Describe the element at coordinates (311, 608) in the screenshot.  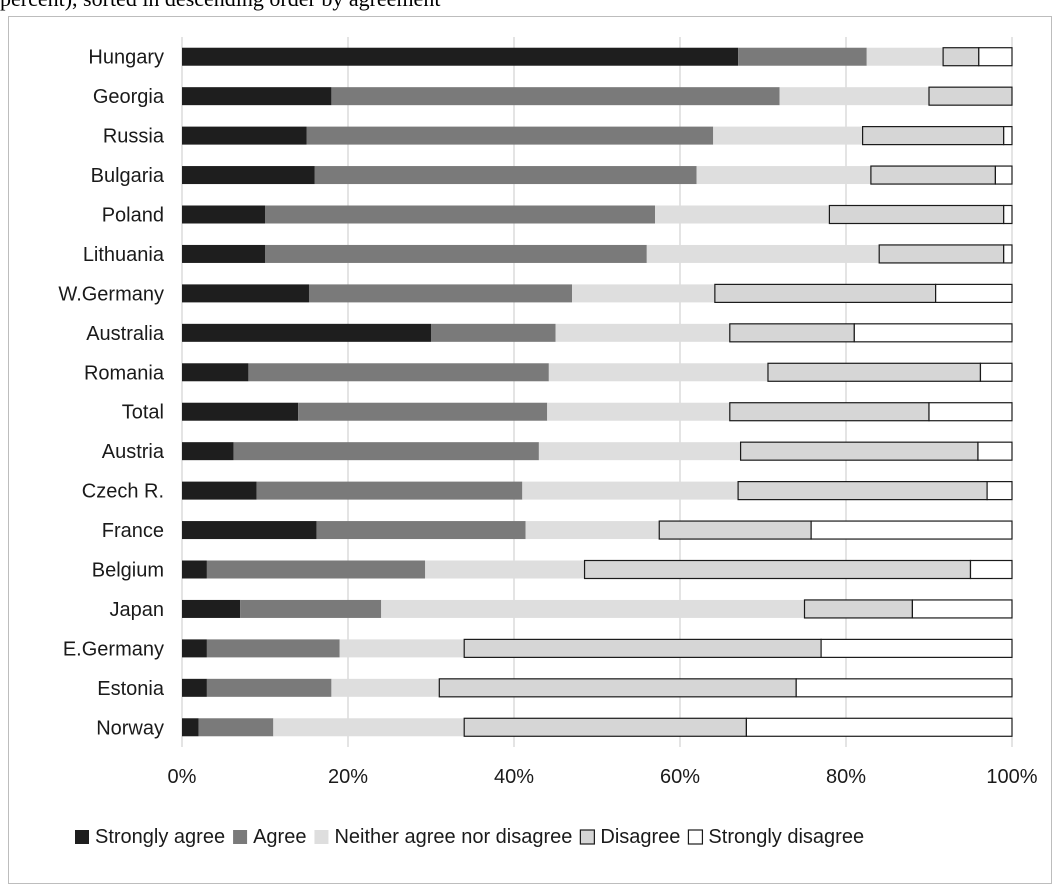
I see `bar-japan-agree` at that location.